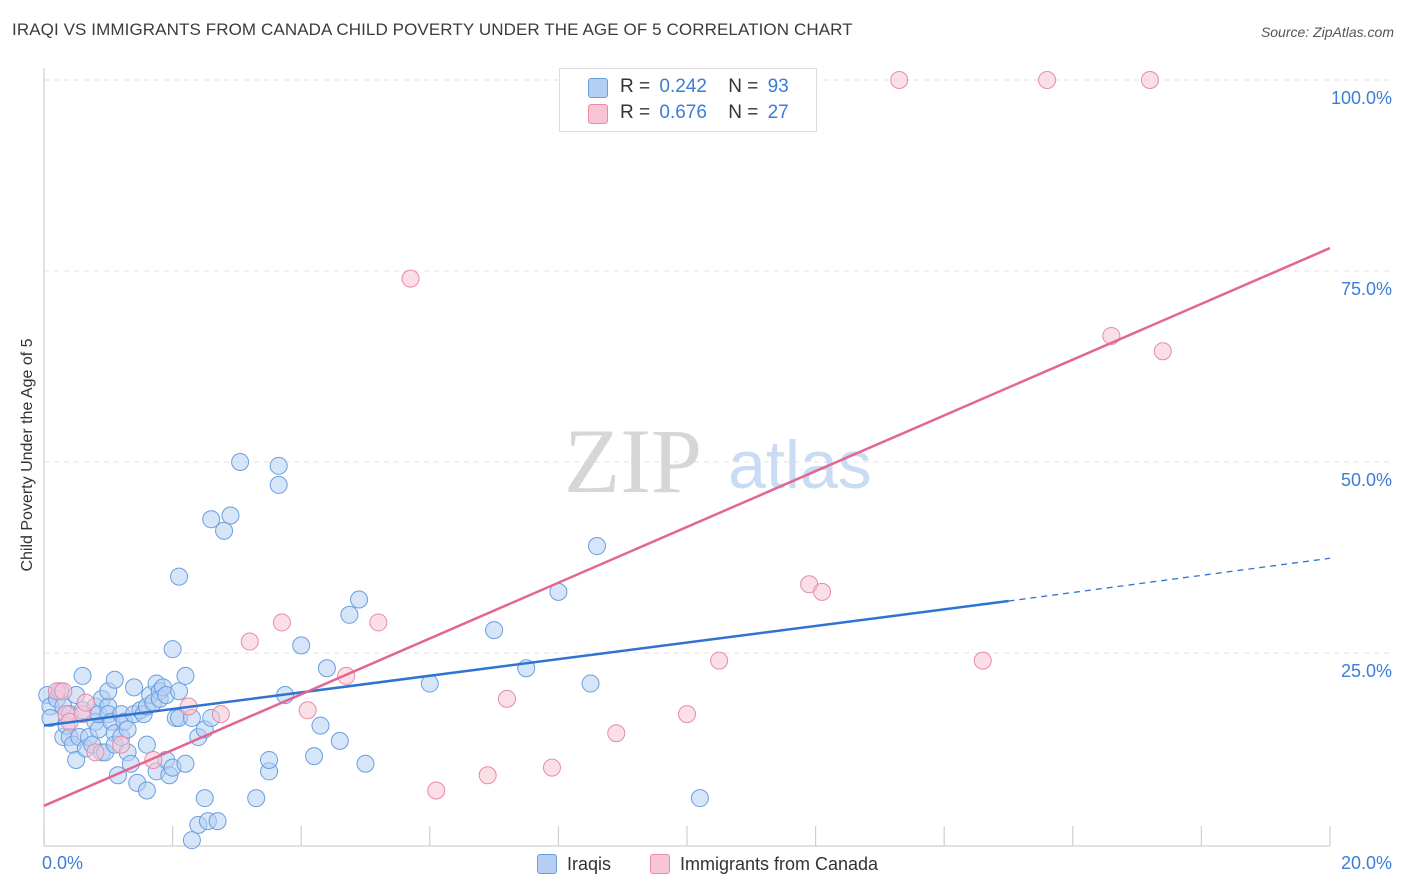 Image resolution: width=1406 pixels, height=892 pixels. Describe the element at coordinates (683, 112) in the screenshot. I see `legend-r-value: 0.676` at that location.